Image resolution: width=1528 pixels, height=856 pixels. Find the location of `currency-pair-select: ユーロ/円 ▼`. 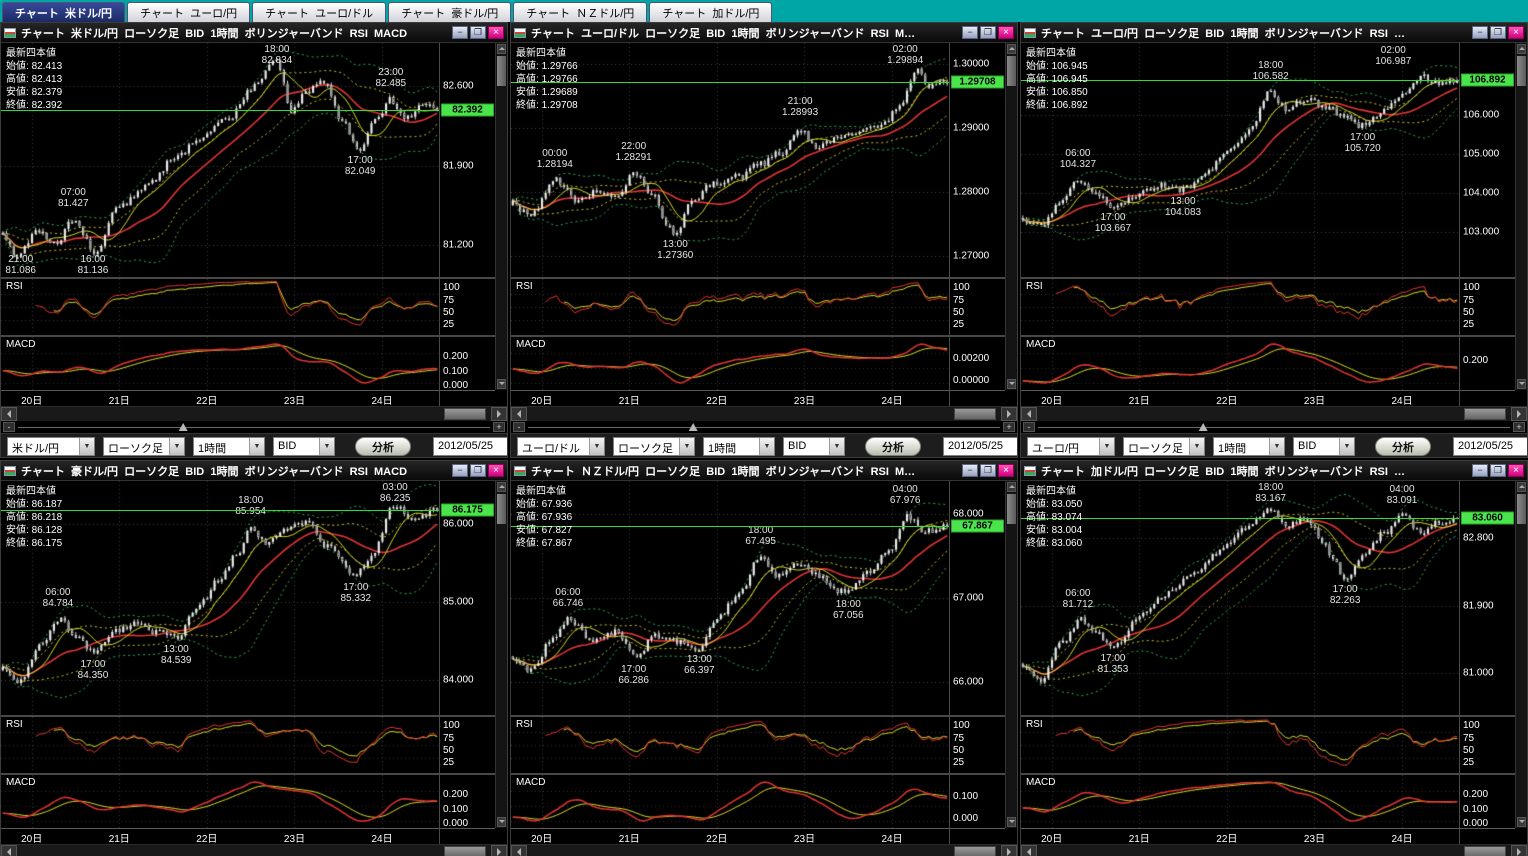

currency-pair-select: ユーロ/円 ▼ is located at coordinates (1071, 446).